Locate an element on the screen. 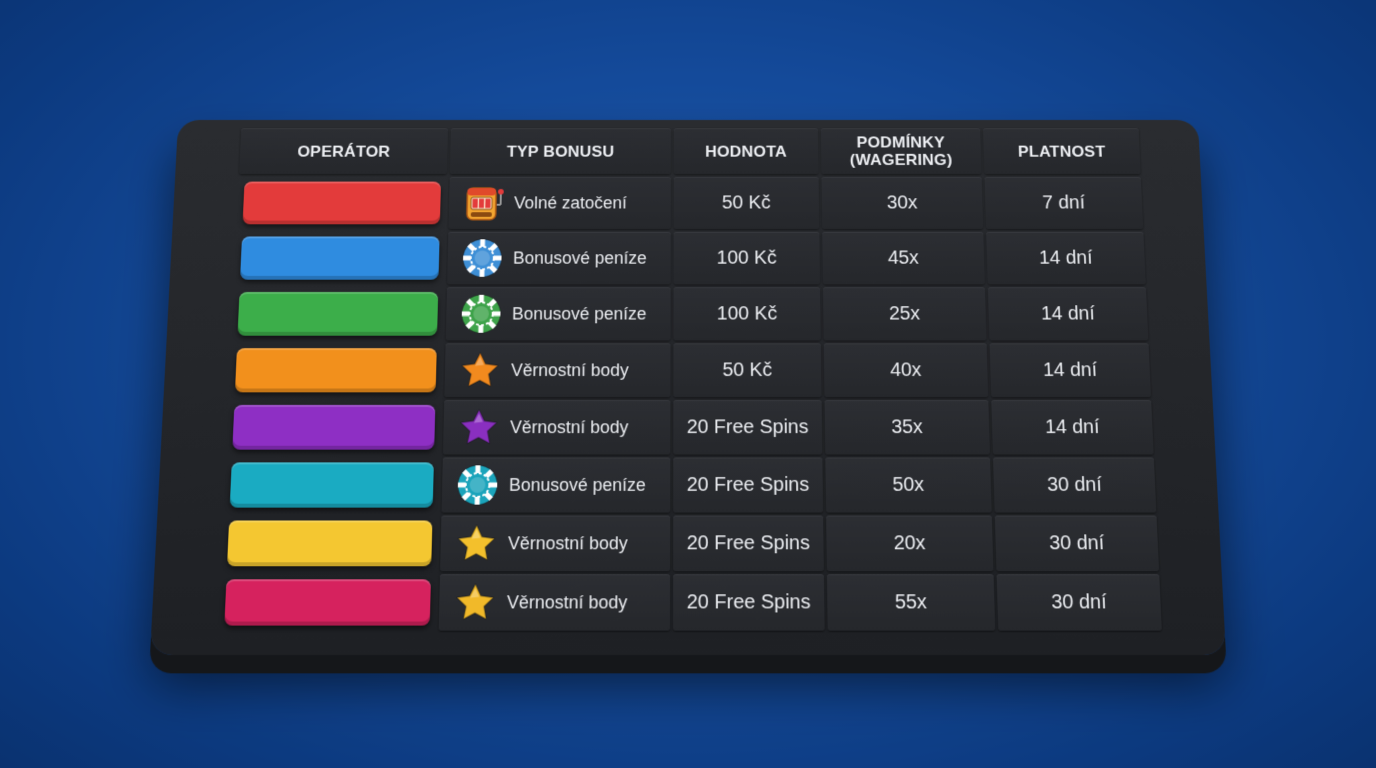 Image resolution: width=1376 pixels, height=768 pixels. wagering-cell: 50x is located at coordinates (908, 485).